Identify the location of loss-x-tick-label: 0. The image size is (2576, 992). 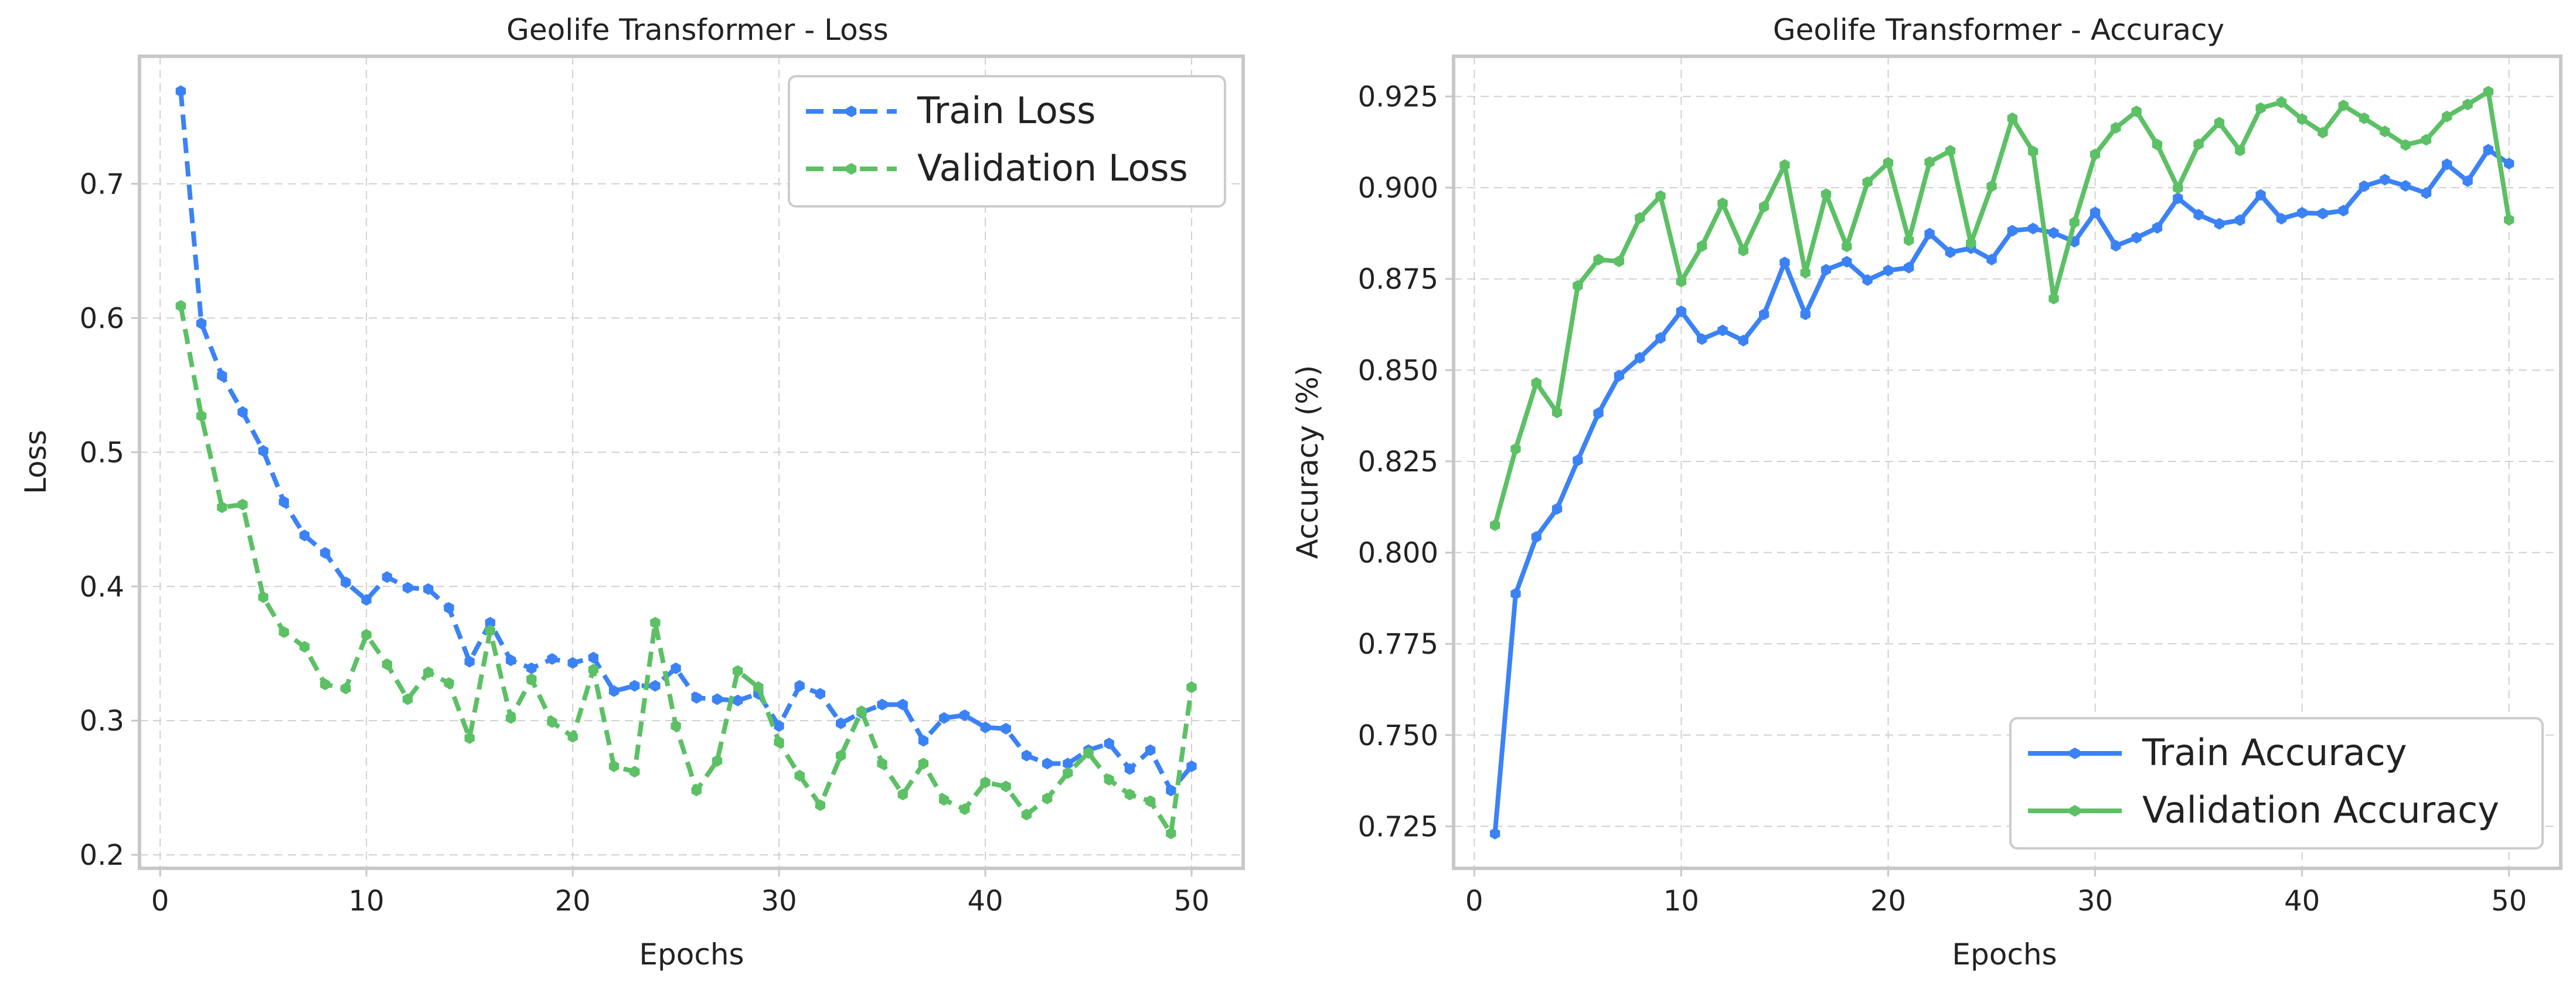
(160, 901).